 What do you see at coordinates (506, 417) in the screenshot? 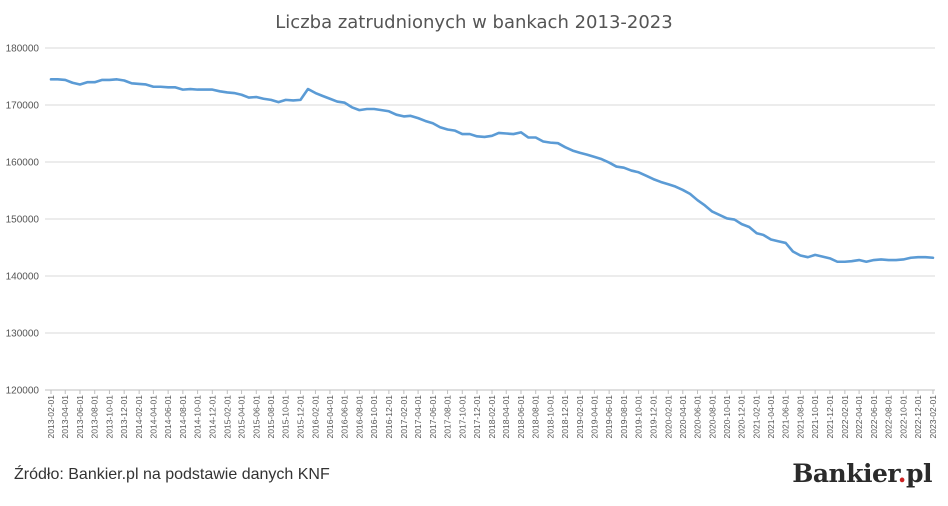
I see `x-tick-label: 2018-04-01` at bounding box center [506, 417].